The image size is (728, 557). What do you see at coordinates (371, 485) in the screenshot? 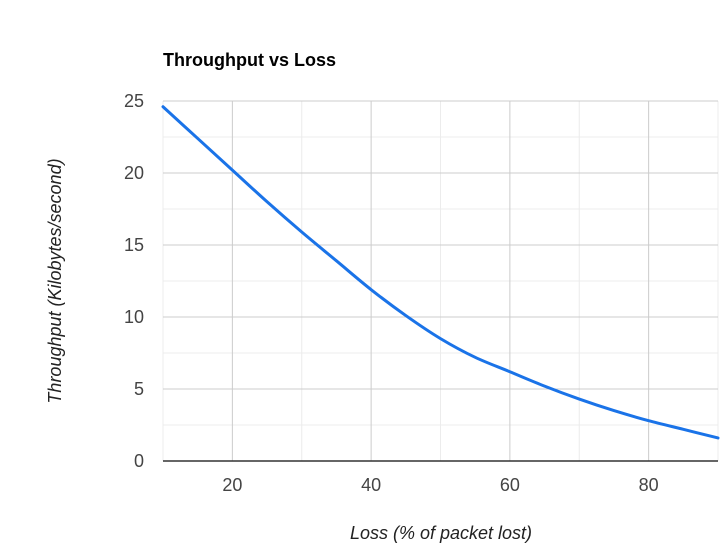
I see `x-tick-label: 40` at bounding box center [371, 485].